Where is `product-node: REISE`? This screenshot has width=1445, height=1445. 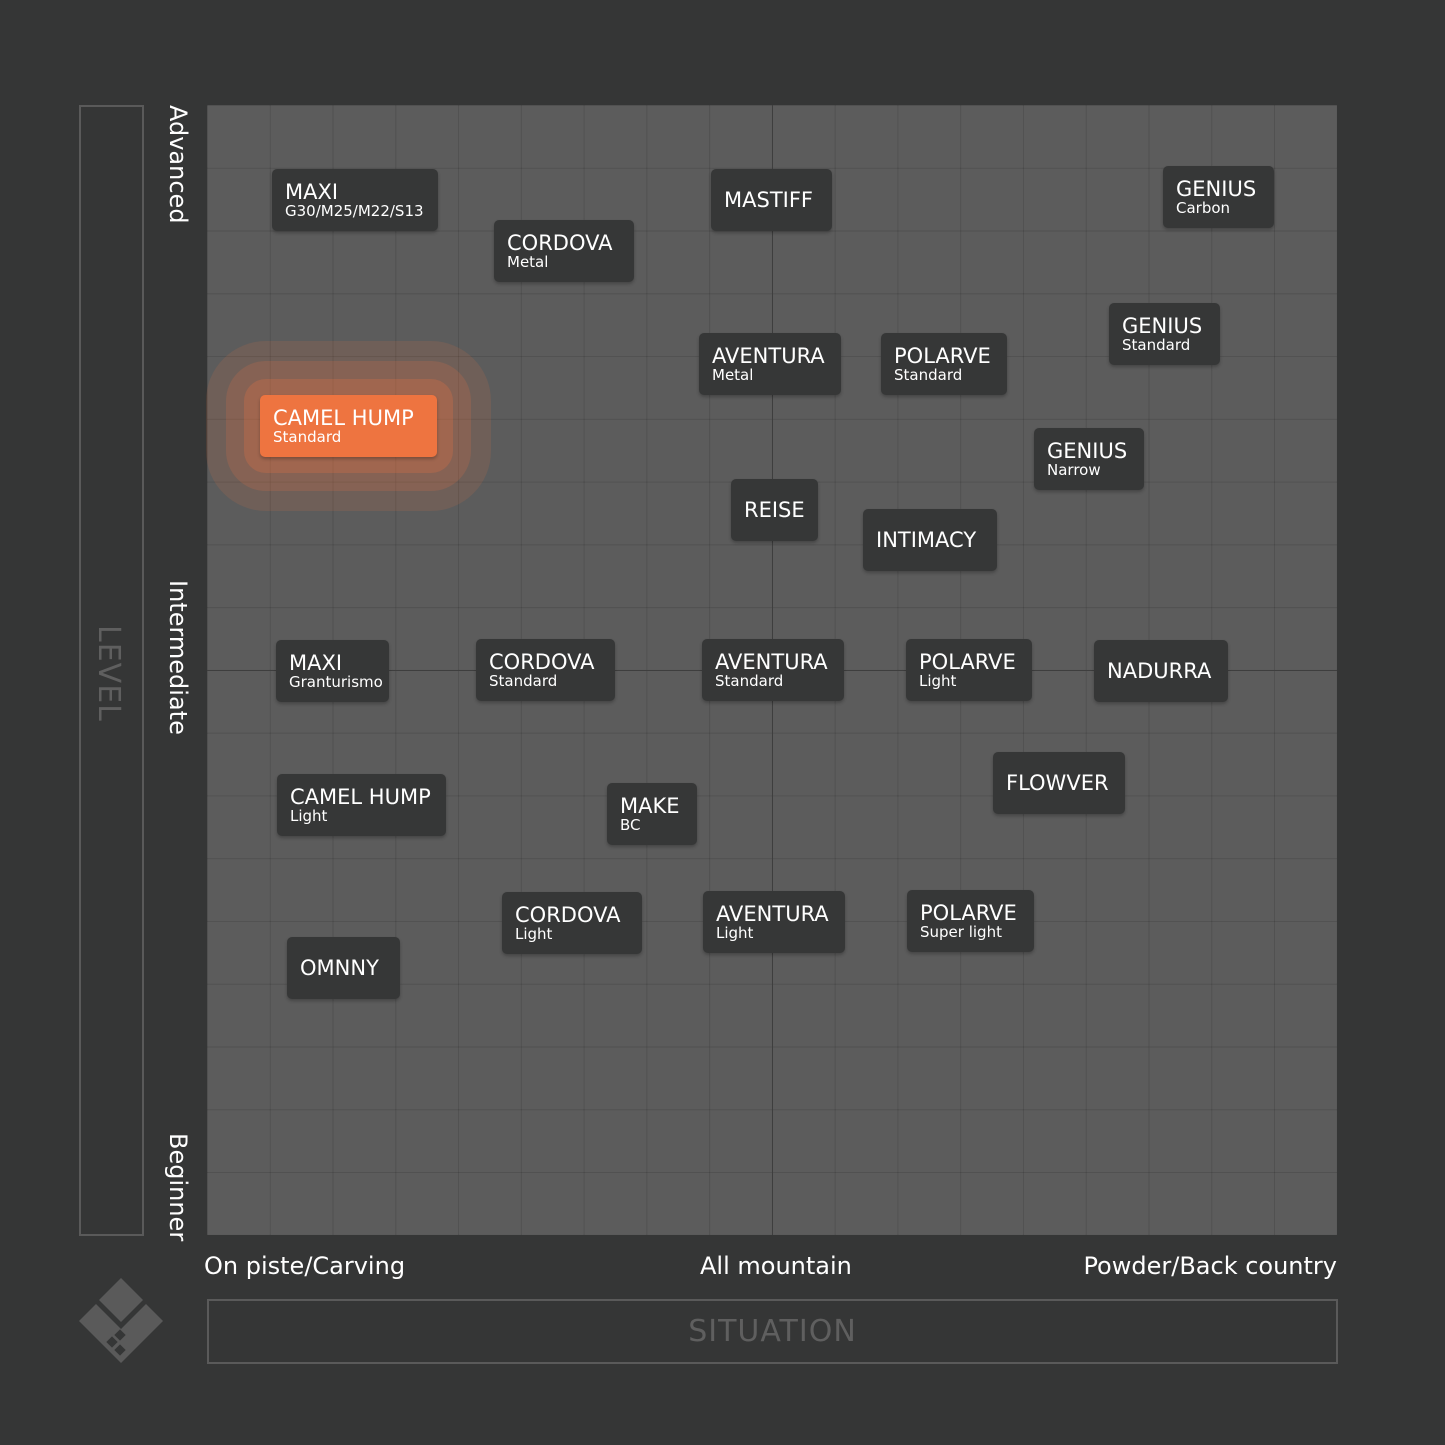
product-node: REISE is located at coordinates (774, 510).